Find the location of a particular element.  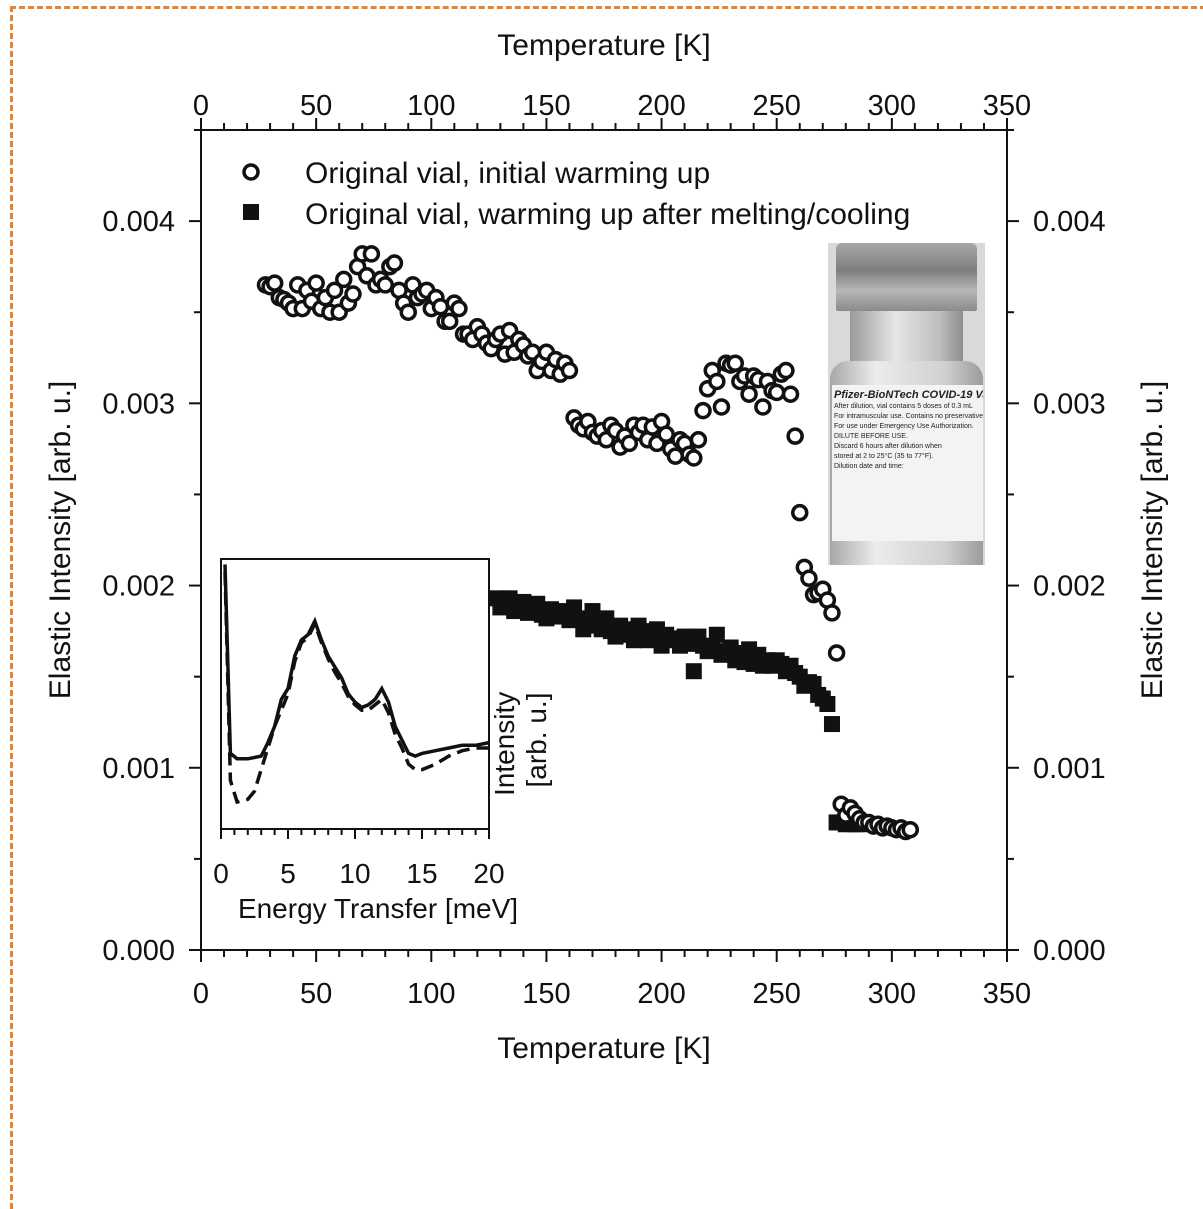

vial-label-line: DILUTE BEFORE USE. is located at coordinates (871, 436).